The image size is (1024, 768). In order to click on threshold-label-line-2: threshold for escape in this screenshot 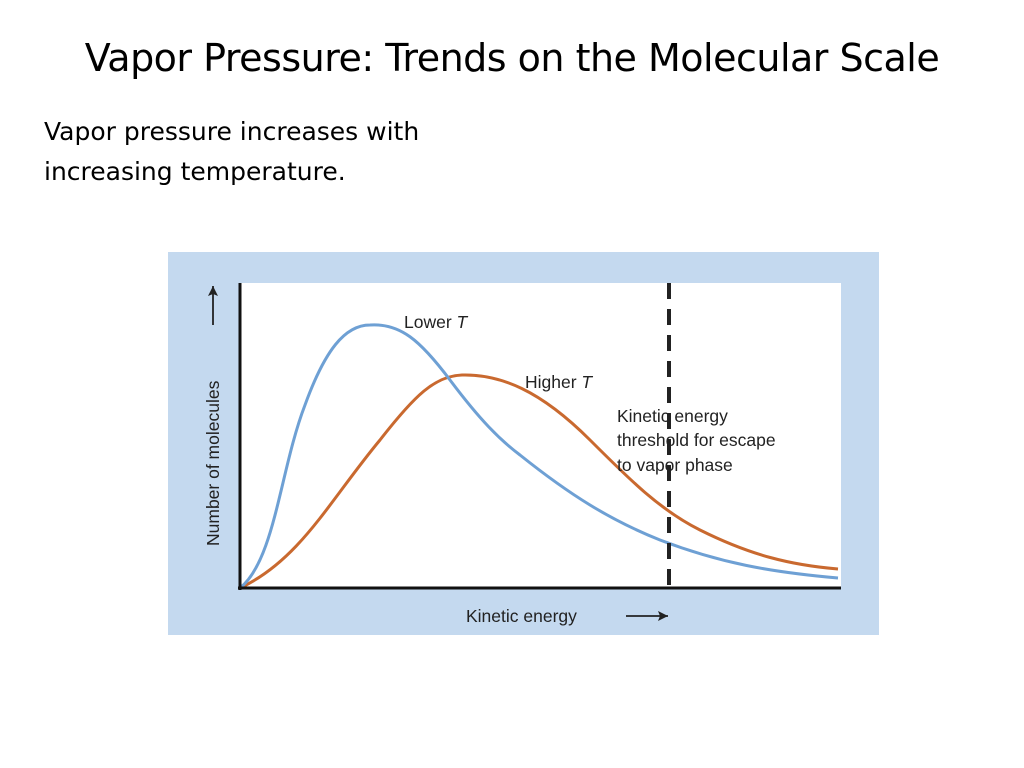, I will do `click(696, 440)`.